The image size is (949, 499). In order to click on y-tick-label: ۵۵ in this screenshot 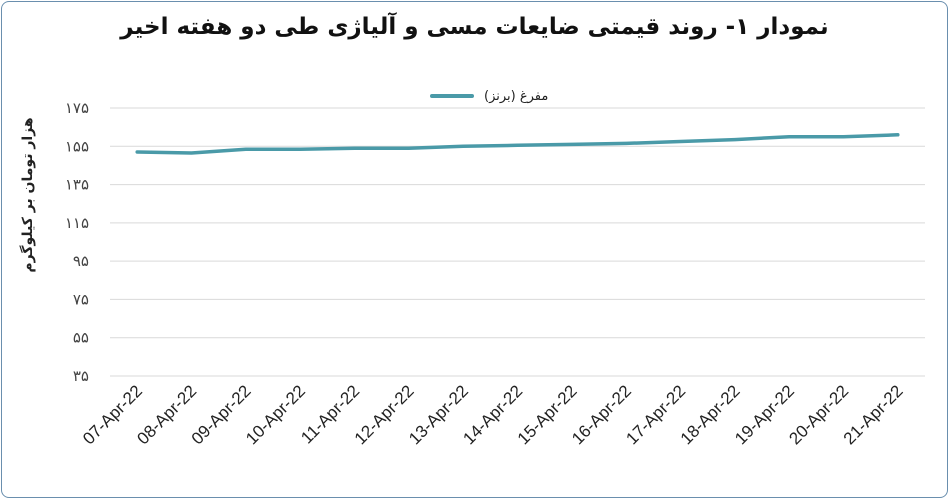, I will do `click(81, 338)`.